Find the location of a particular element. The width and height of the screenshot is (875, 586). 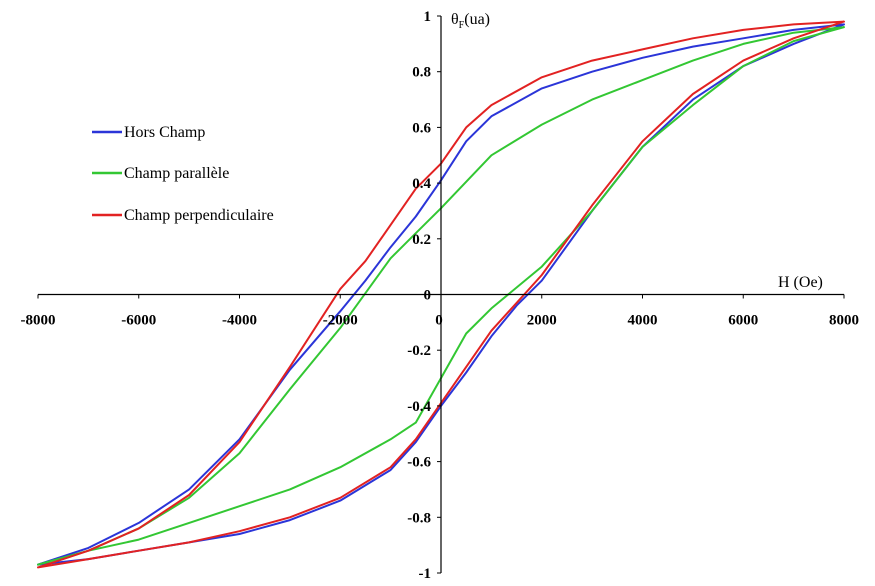

legend-label-champ-parallele: Champ parallèle is located at coordinates (176, 173).